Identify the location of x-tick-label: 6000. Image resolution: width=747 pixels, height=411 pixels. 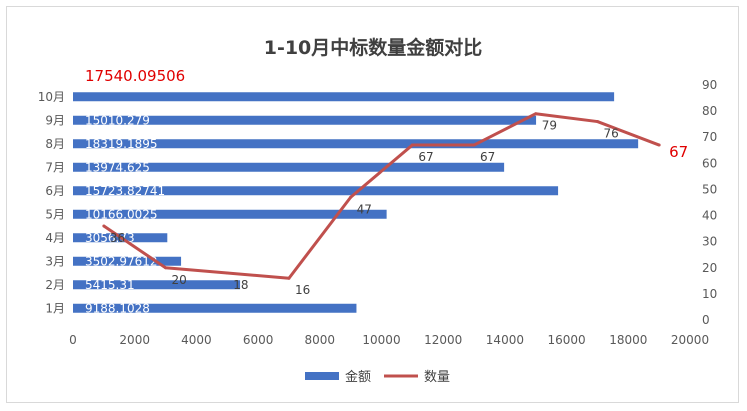
(258, 340).